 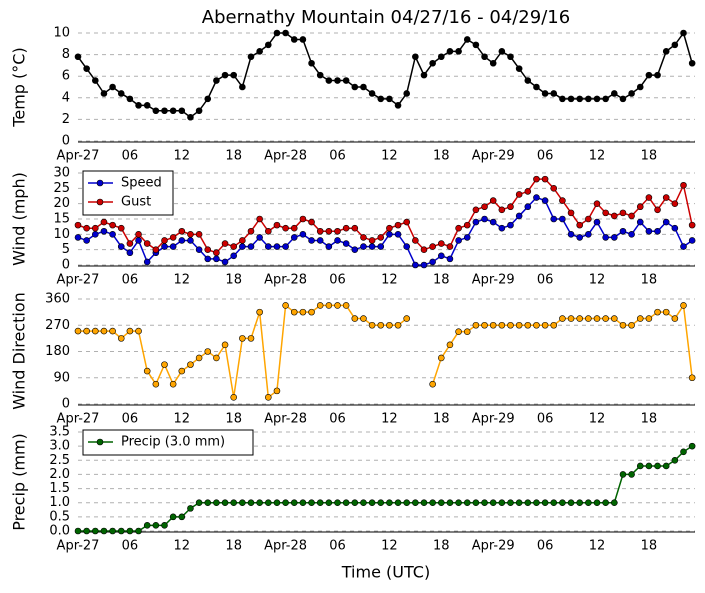 I want to click on y-tick-label: 2.5, so click(x=59, y=460).